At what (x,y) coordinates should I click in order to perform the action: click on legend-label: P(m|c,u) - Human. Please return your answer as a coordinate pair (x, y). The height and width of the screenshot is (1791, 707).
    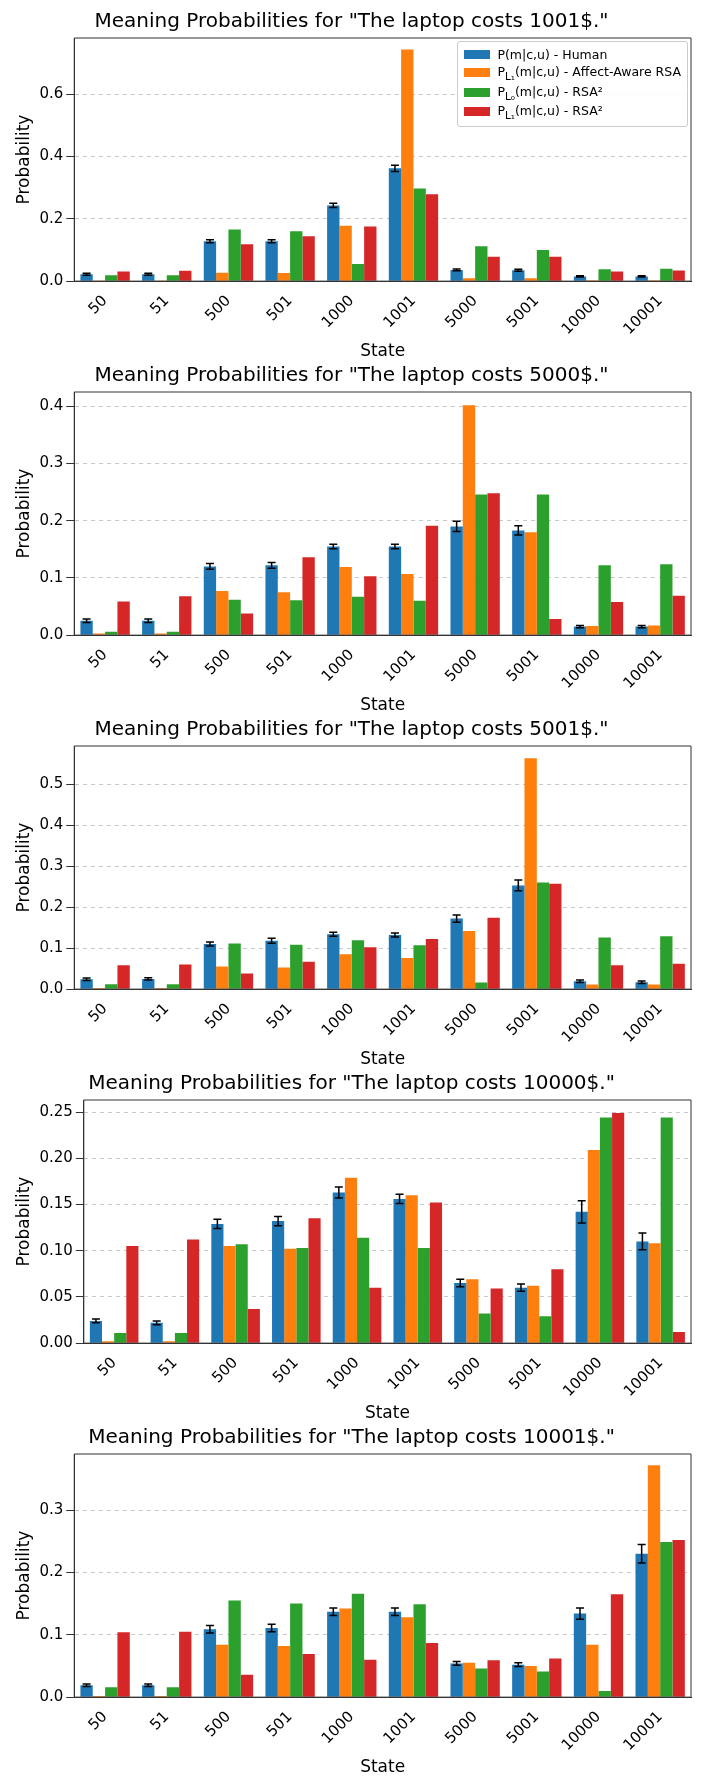
    Looking at the image, I should click on (552, 54).